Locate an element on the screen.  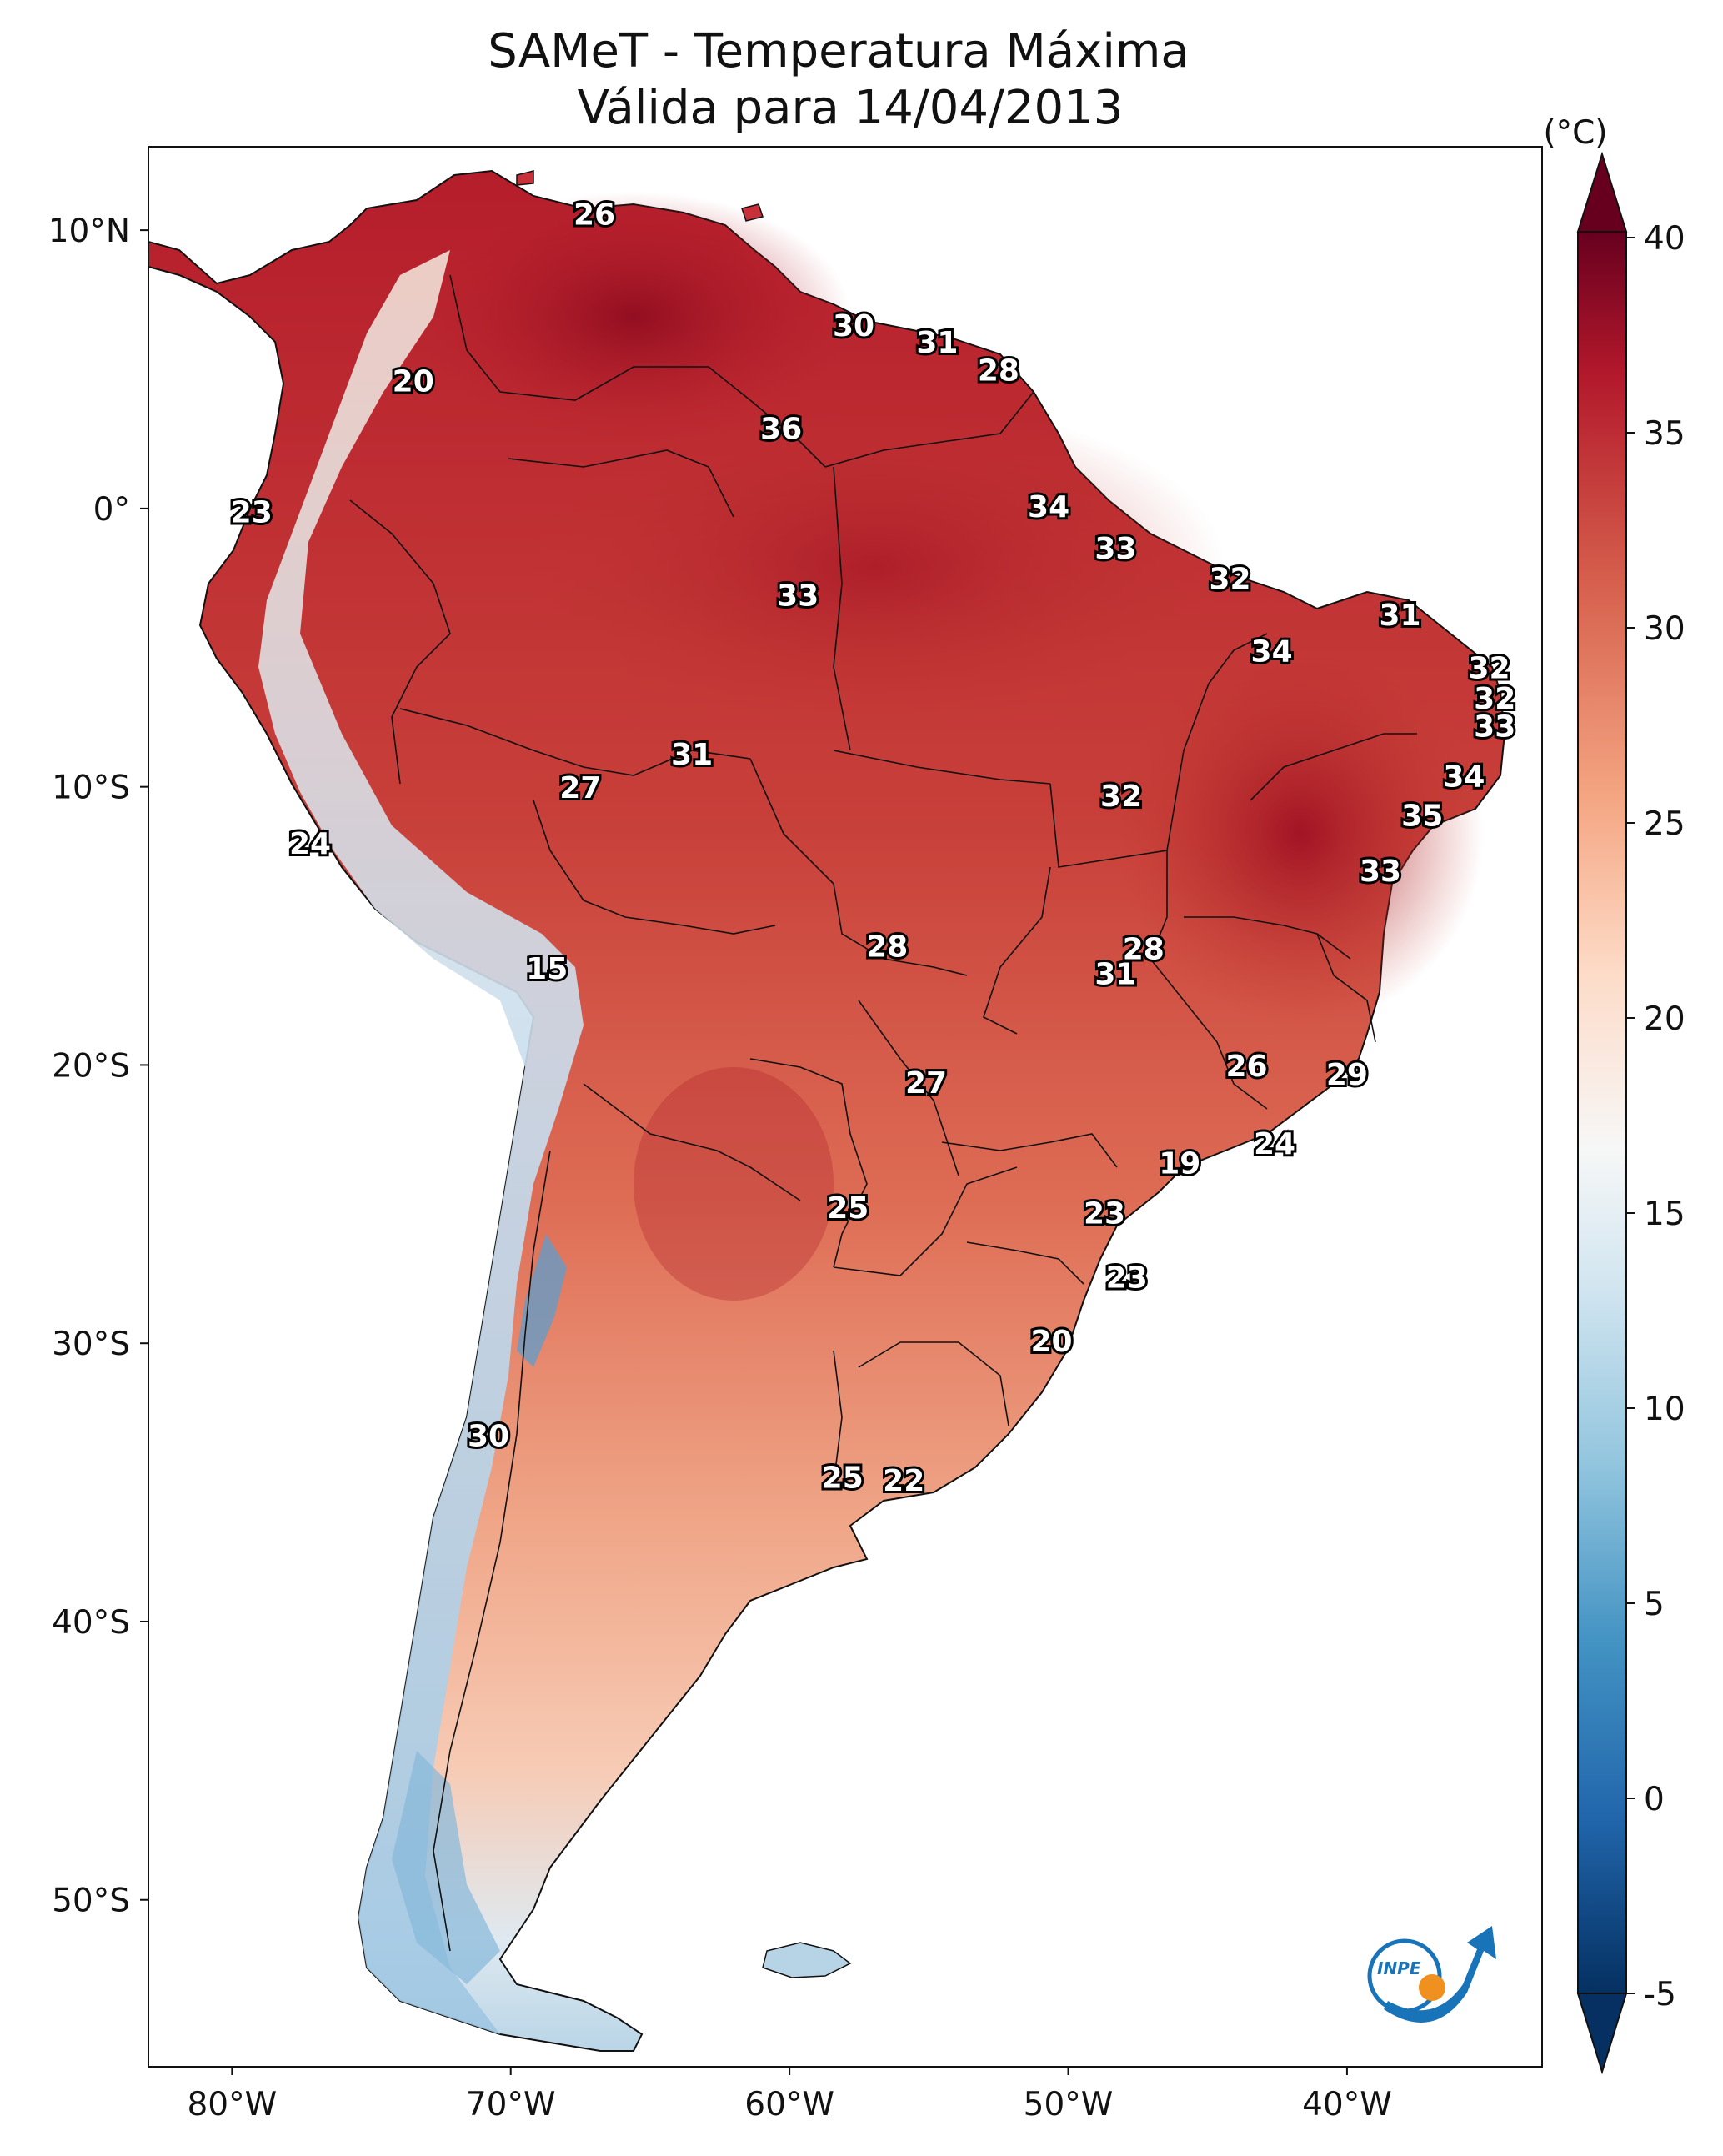
temperature-label: 35 is located at coordinates (1422, 816).